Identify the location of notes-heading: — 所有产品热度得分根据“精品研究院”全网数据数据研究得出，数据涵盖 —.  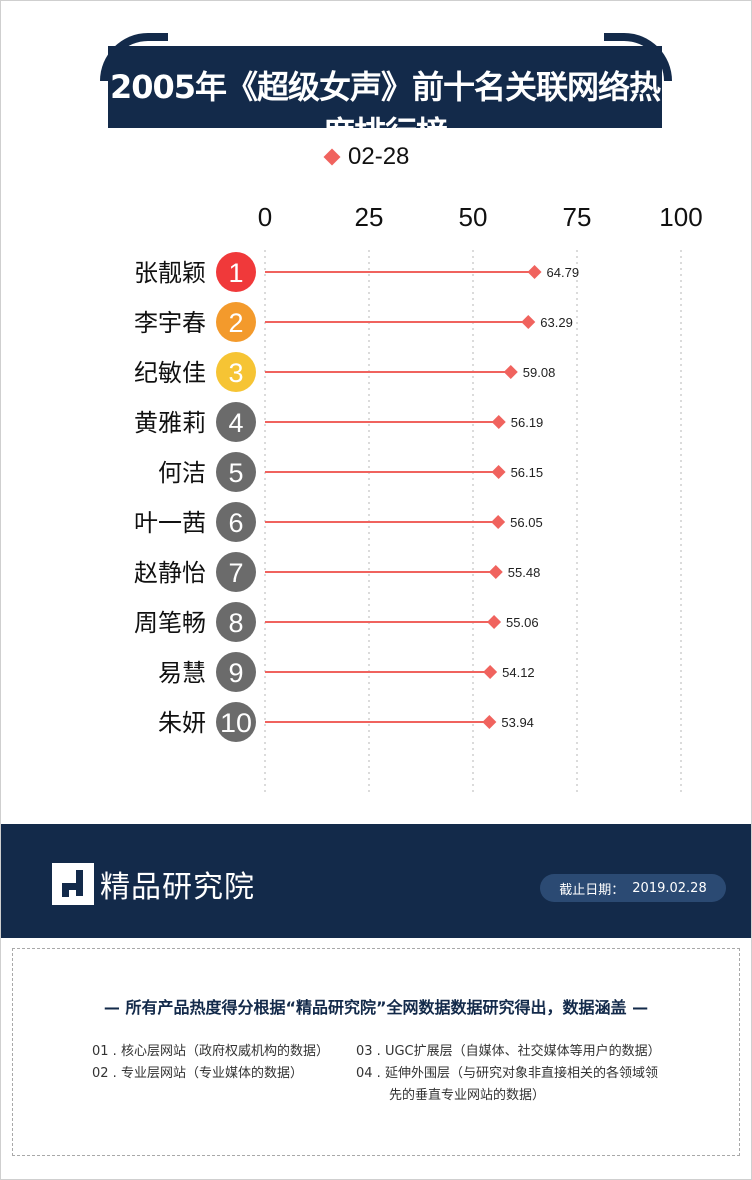
(376, 1007).